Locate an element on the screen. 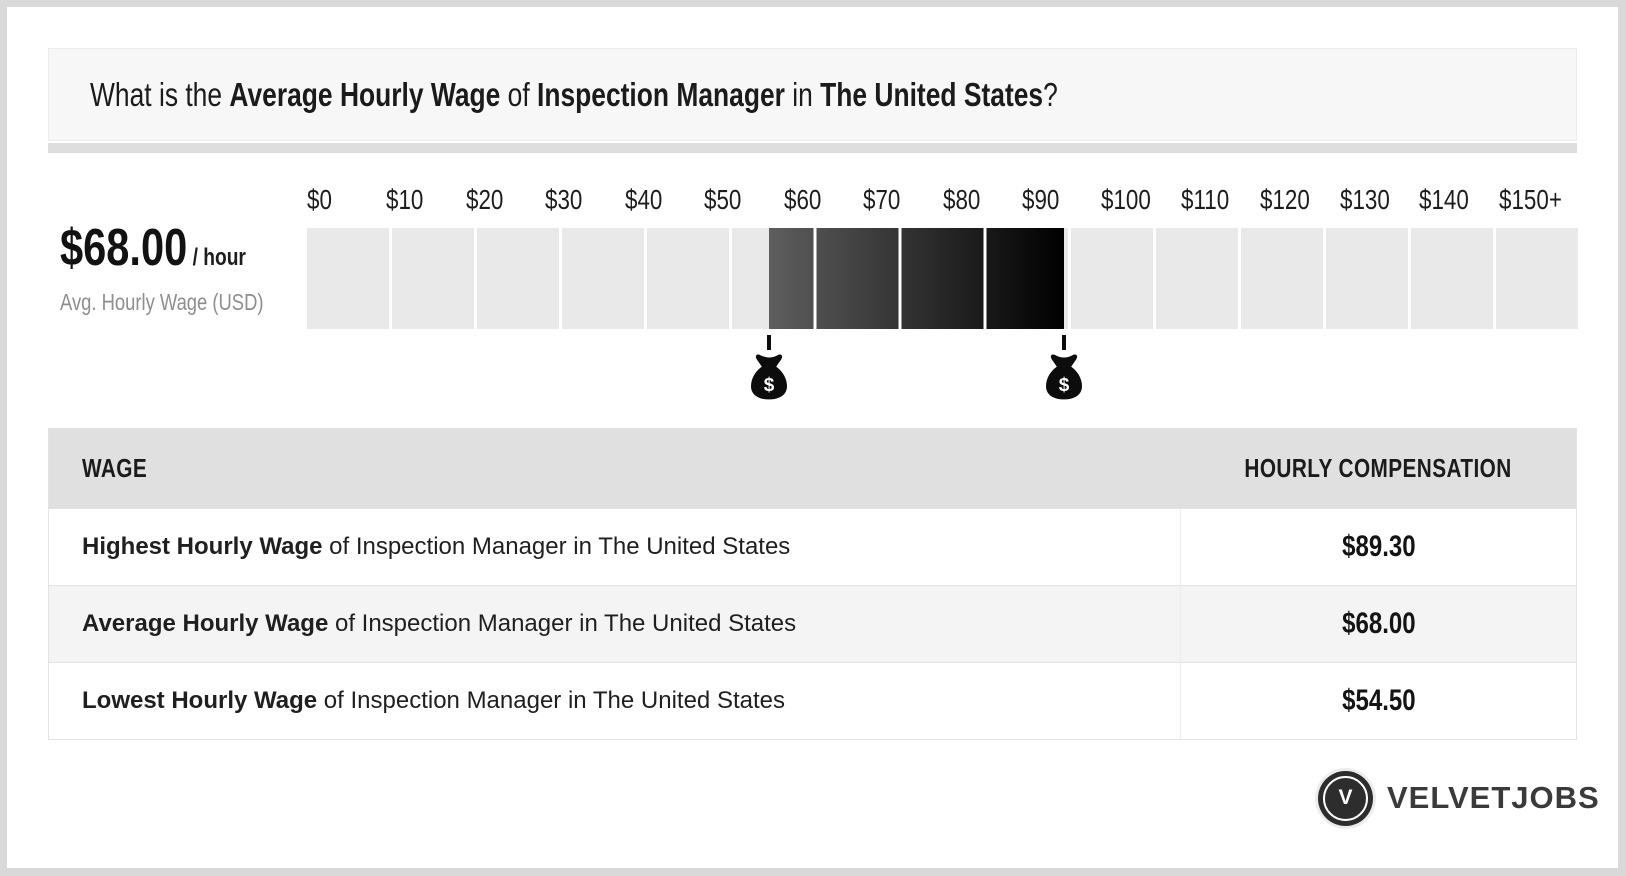  tick-label: $30 is located at coordinates (564, 199).